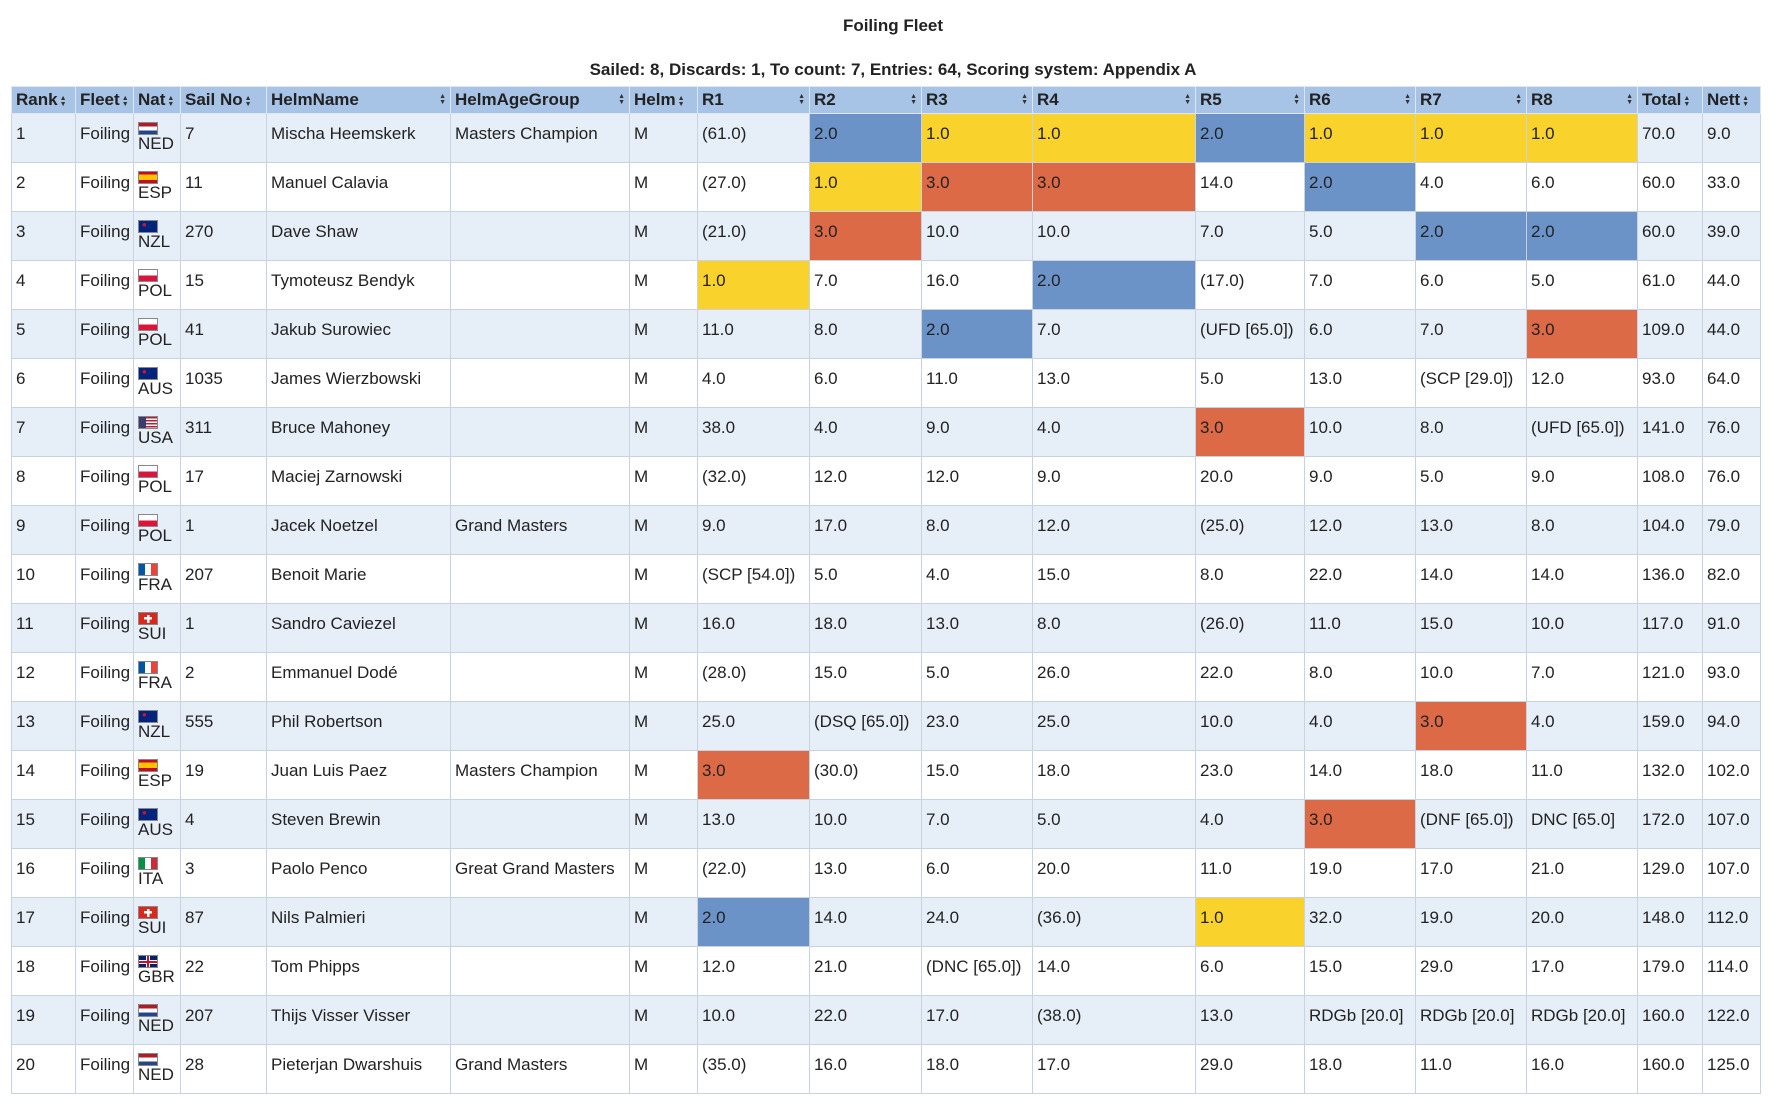 The height and width of the screenshot is (1116, 1786). I want to click on nat-code: FRA, so click(155, 584).